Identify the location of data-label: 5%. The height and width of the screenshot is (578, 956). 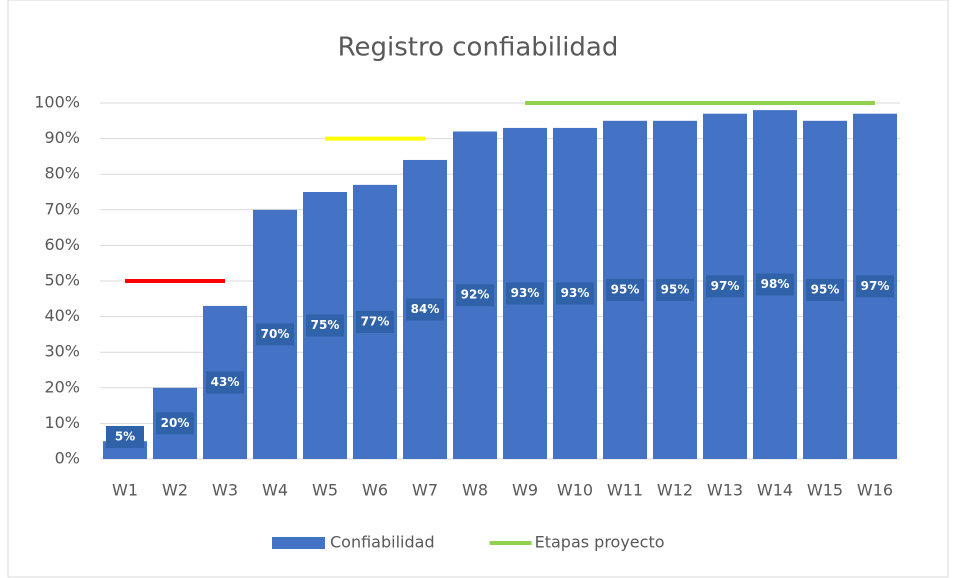
(125, 437).